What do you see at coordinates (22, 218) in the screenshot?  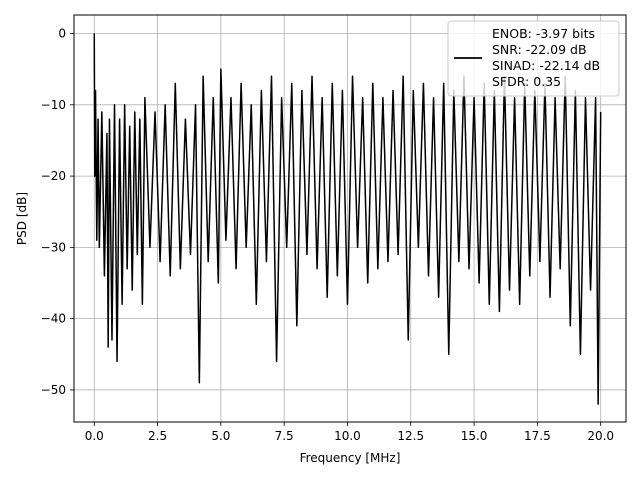 I see `y-axis-label: PSD [dB]` at bounding box center [22, 218].